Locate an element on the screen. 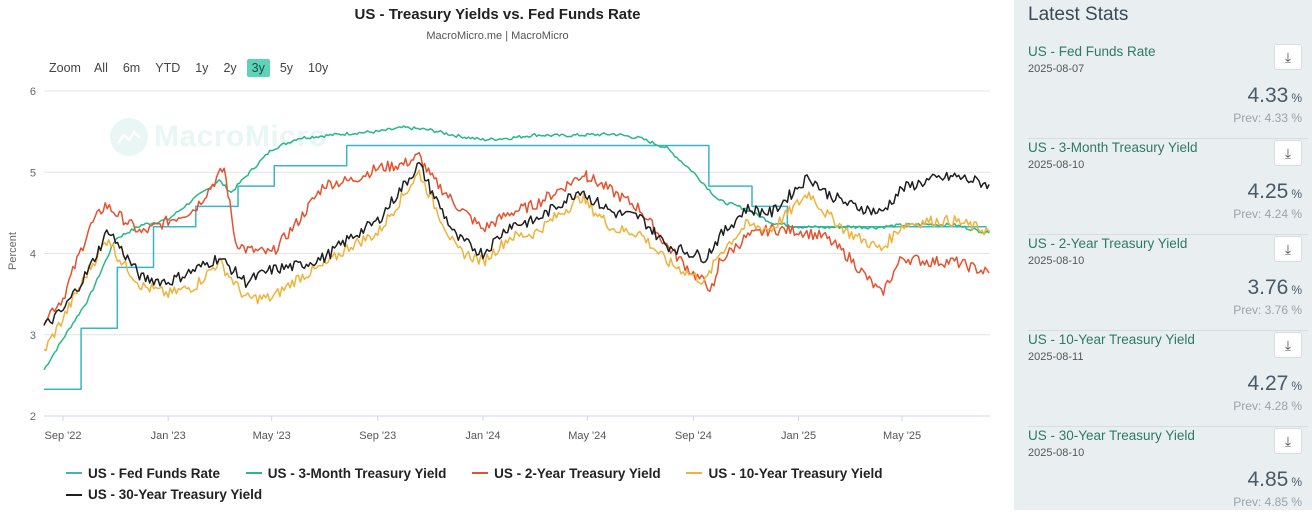  stat-value: 4.85 is located at coordinates (1268, 479).